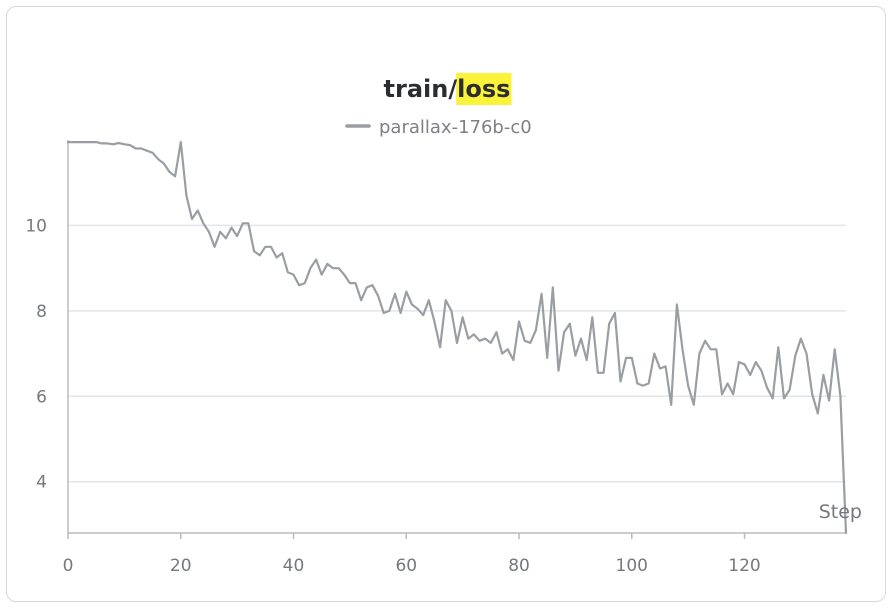 This screenshot has height=610, width=894. I want to click on svg-text: train/loss, so click(447, 89).